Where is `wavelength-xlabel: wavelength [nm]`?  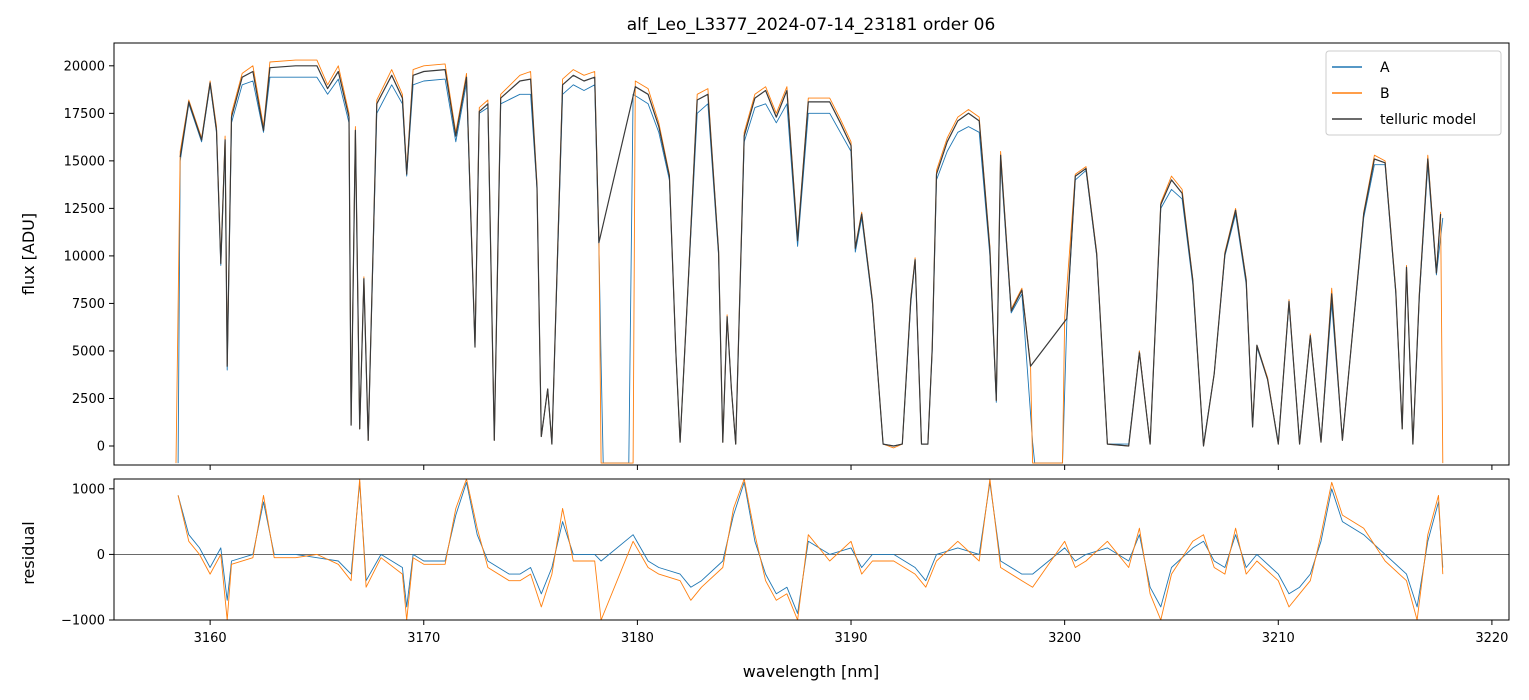
wavelength-xlabel: wavelength [nm] is located at coordinates (811, 671).